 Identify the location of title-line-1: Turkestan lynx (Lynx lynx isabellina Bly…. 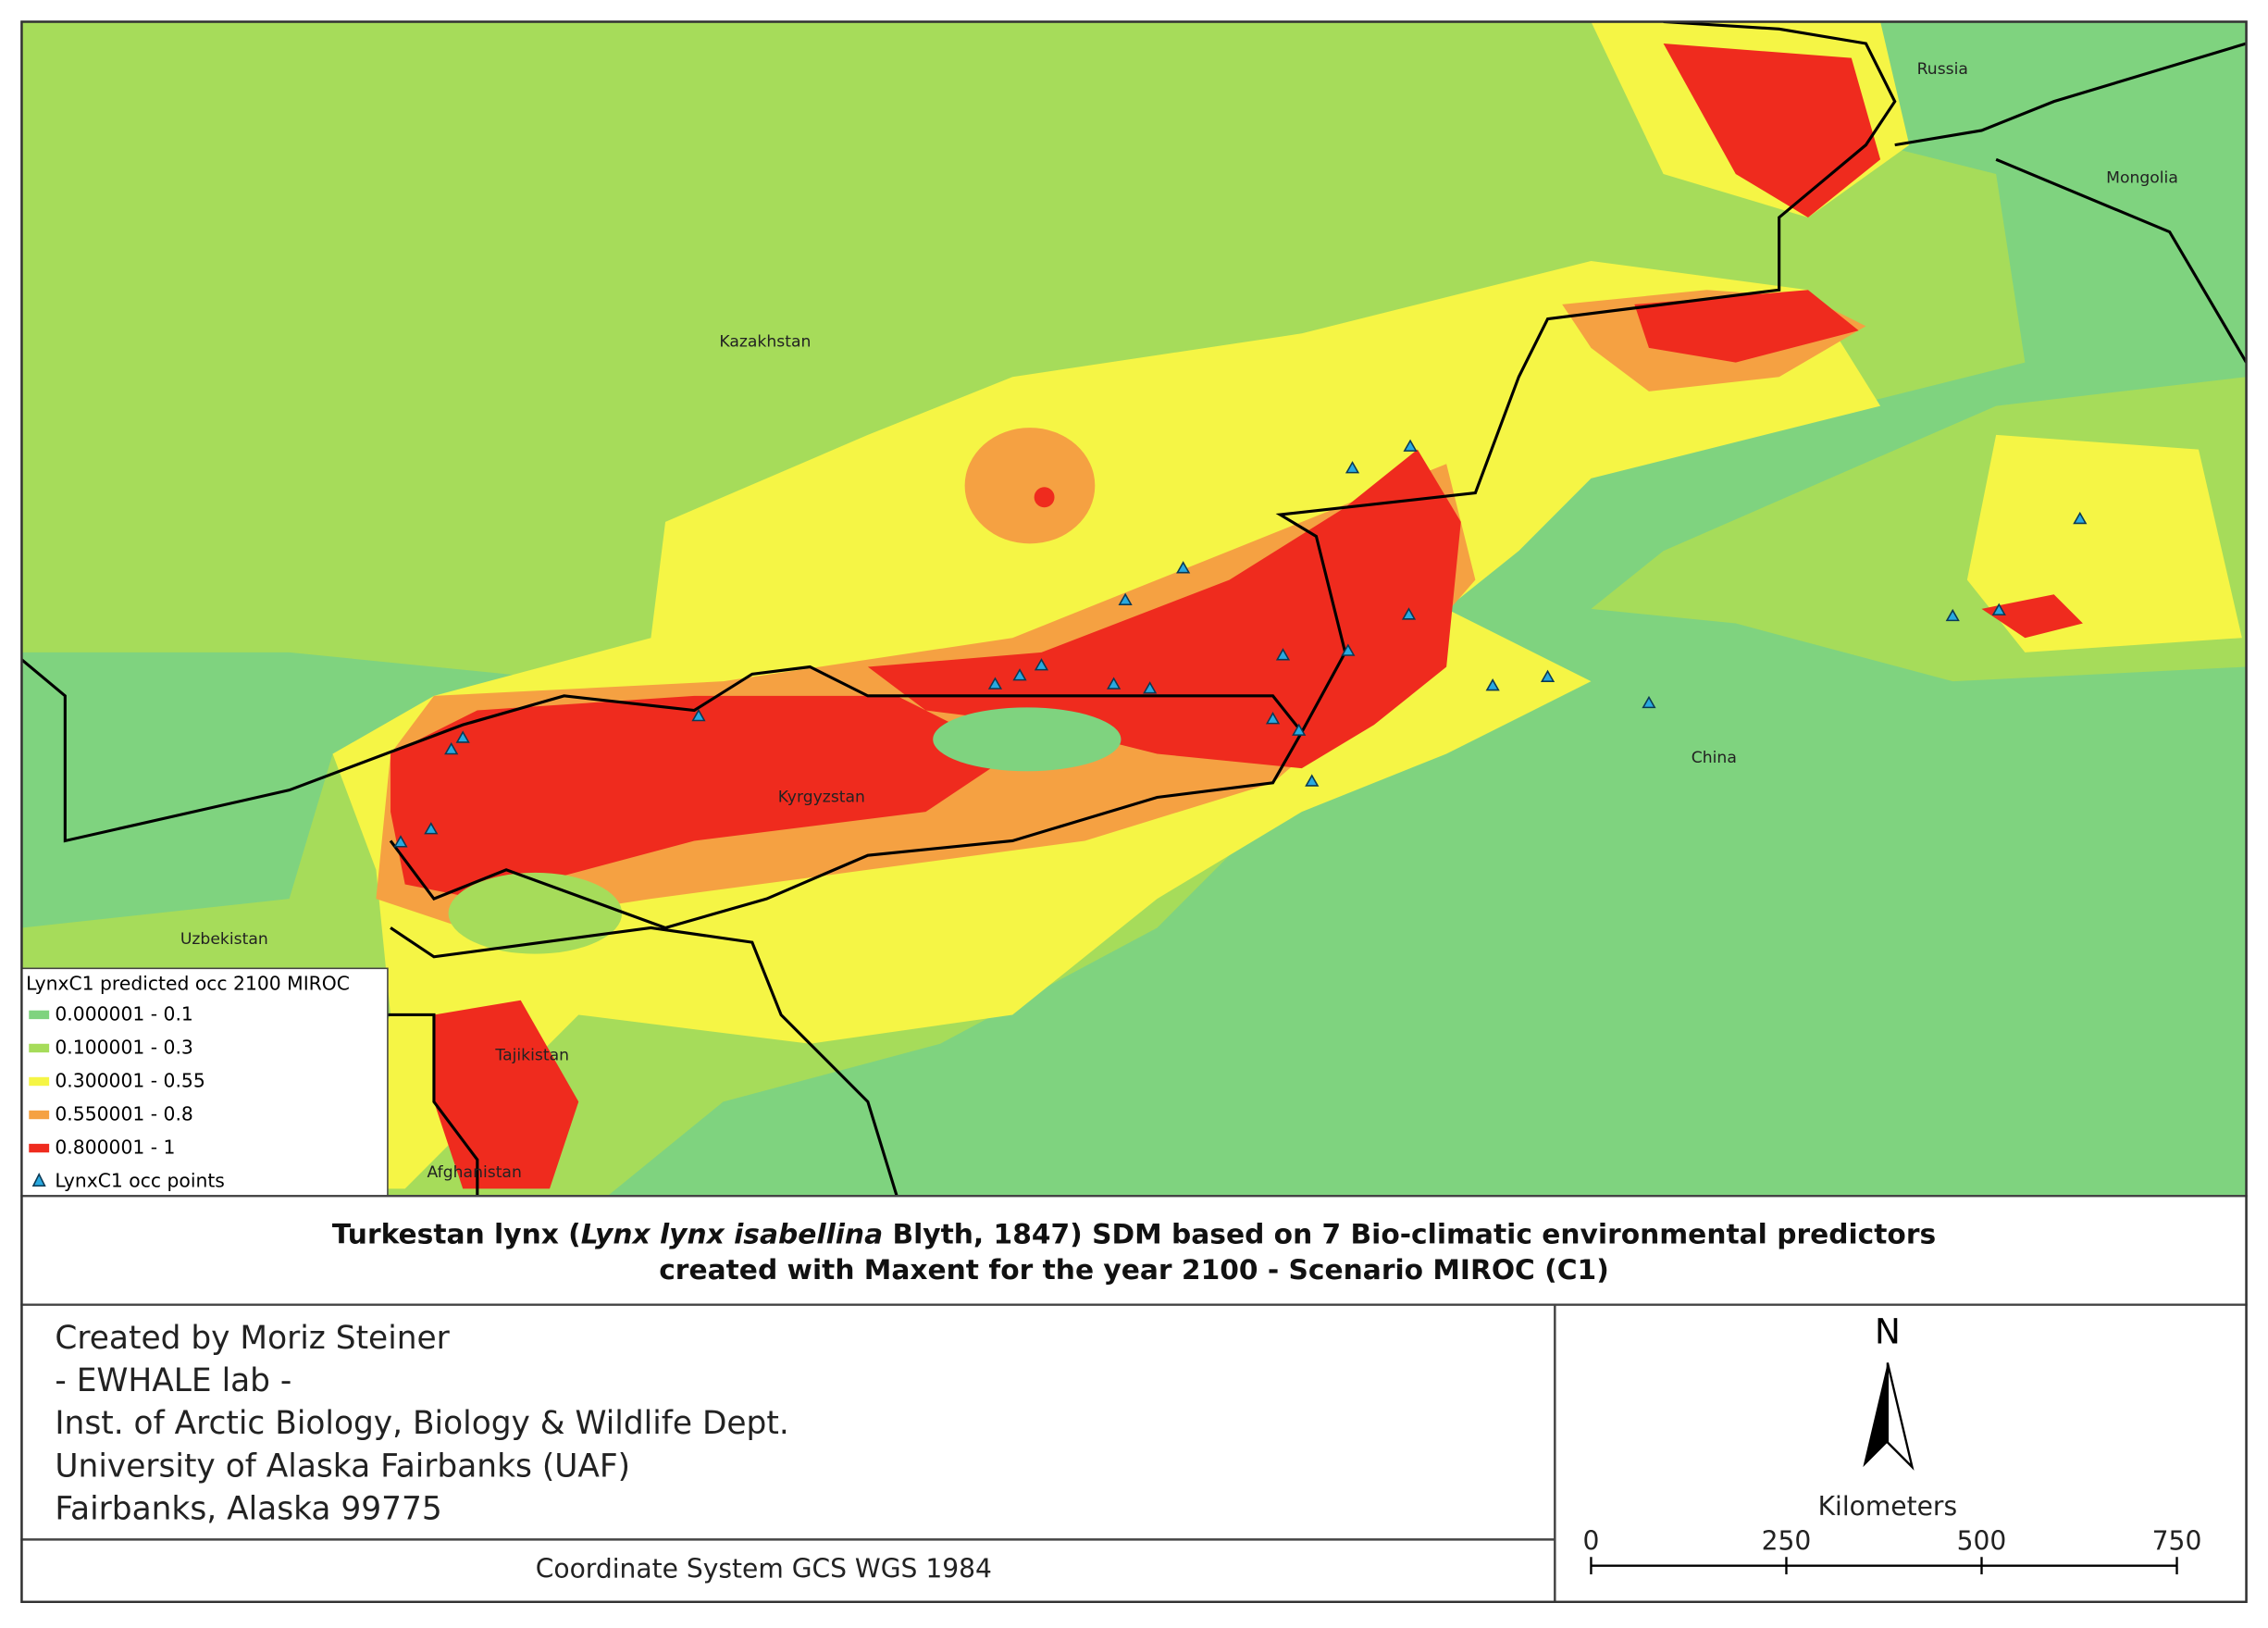
(1134, 1234).